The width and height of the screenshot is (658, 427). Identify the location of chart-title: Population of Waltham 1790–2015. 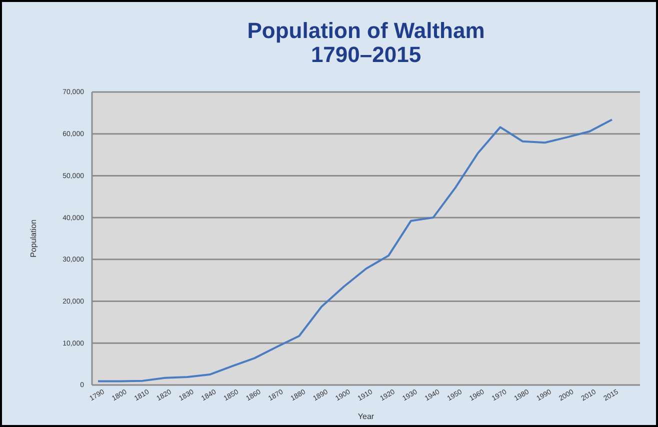
(366, 42).